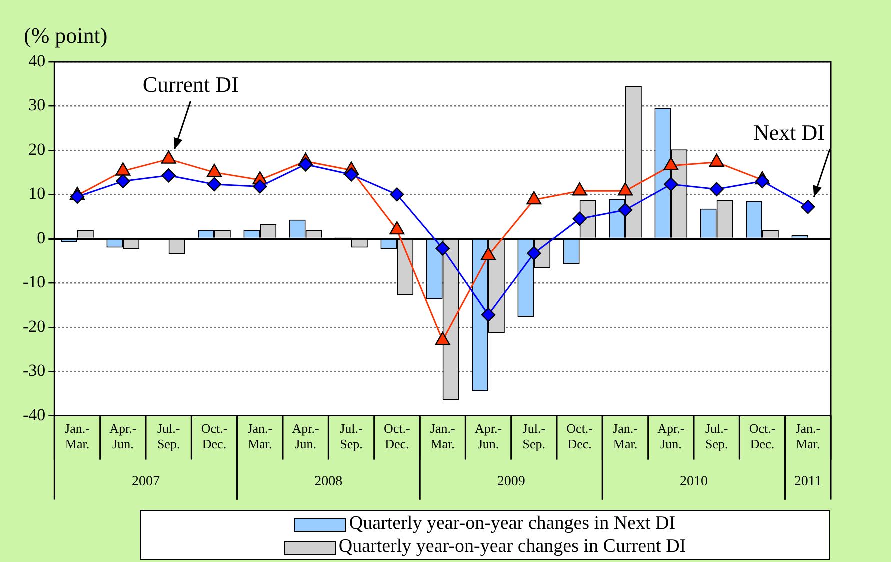  I want to click on text: Current DI, so click(190, 85).